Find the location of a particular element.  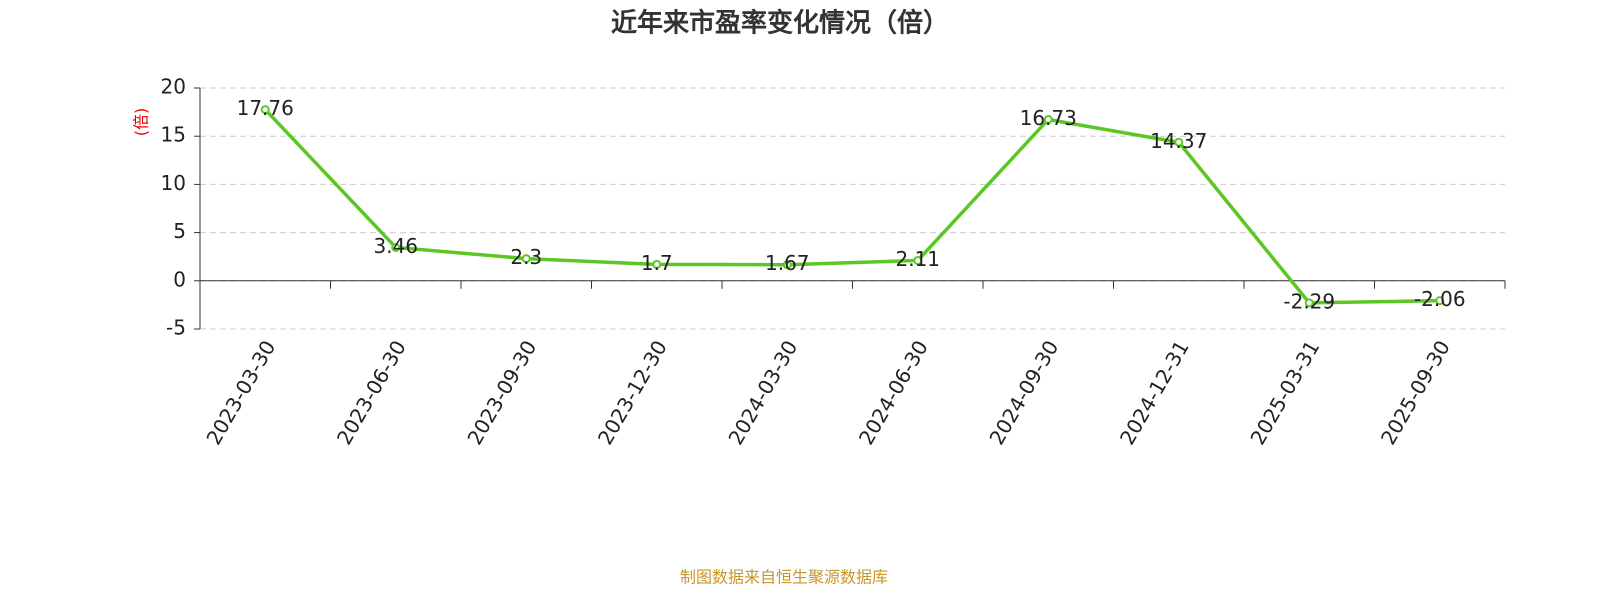

x-tick-label: 2025-03-31 is located at coordinates (1284, 392).